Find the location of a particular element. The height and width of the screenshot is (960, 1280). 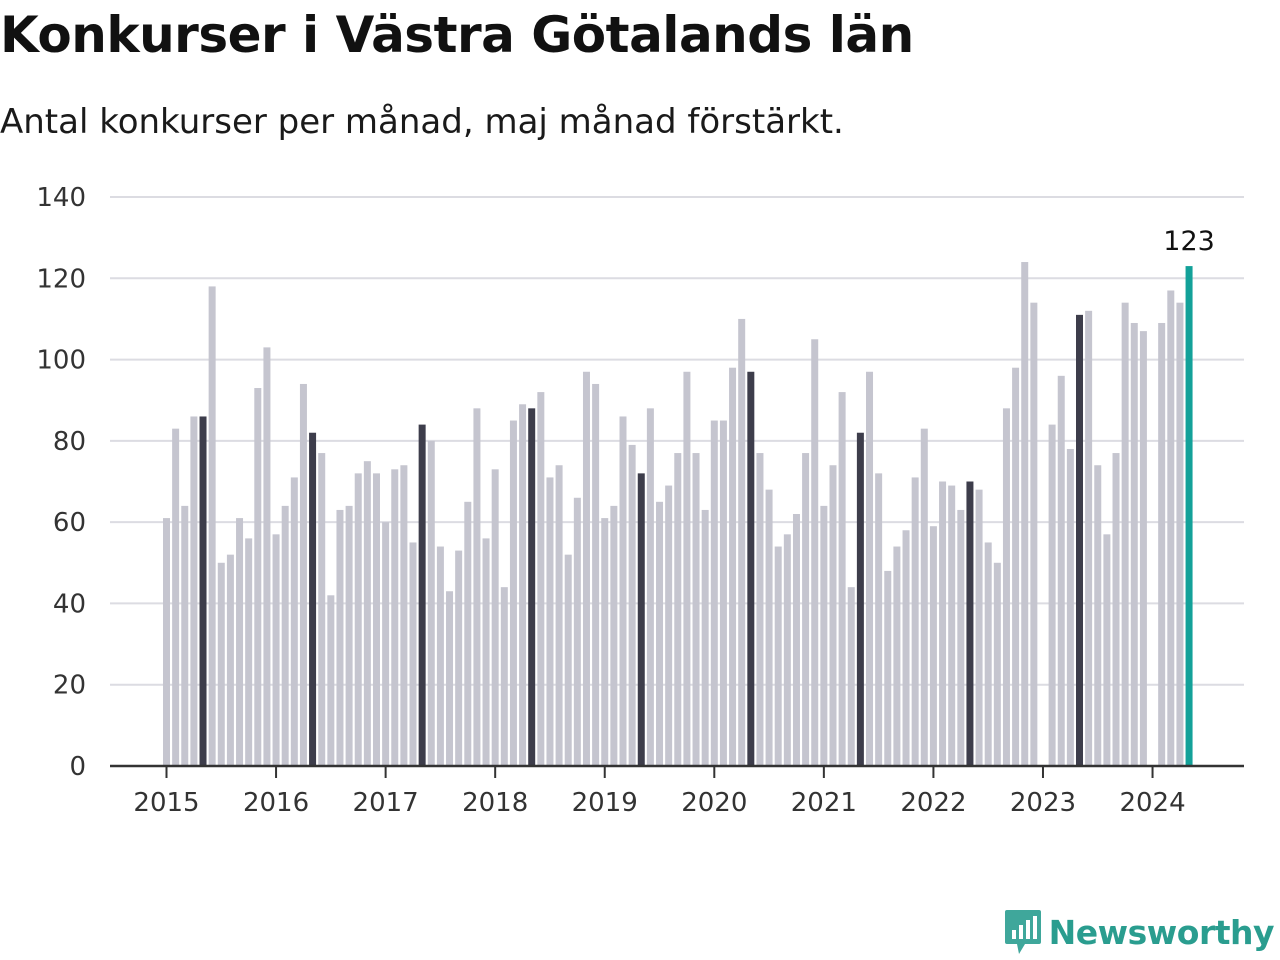

y-tick-label: 40 is located at coordinates (69, 604).